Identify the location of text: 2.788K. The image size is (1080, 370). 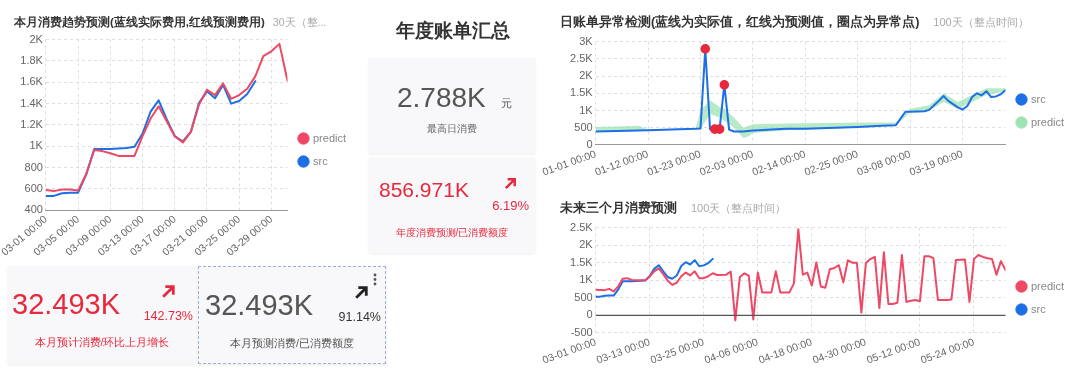
(441, 98).